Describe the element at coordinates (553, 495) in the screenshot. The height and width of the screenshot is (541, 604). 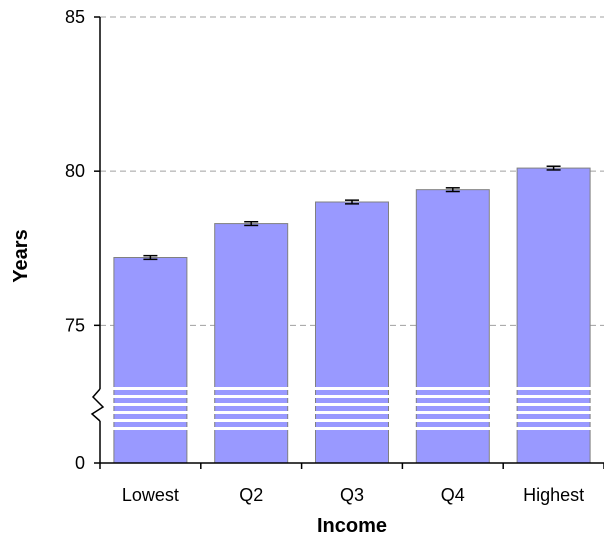
I see `x-tick-label: Highest` at that location.